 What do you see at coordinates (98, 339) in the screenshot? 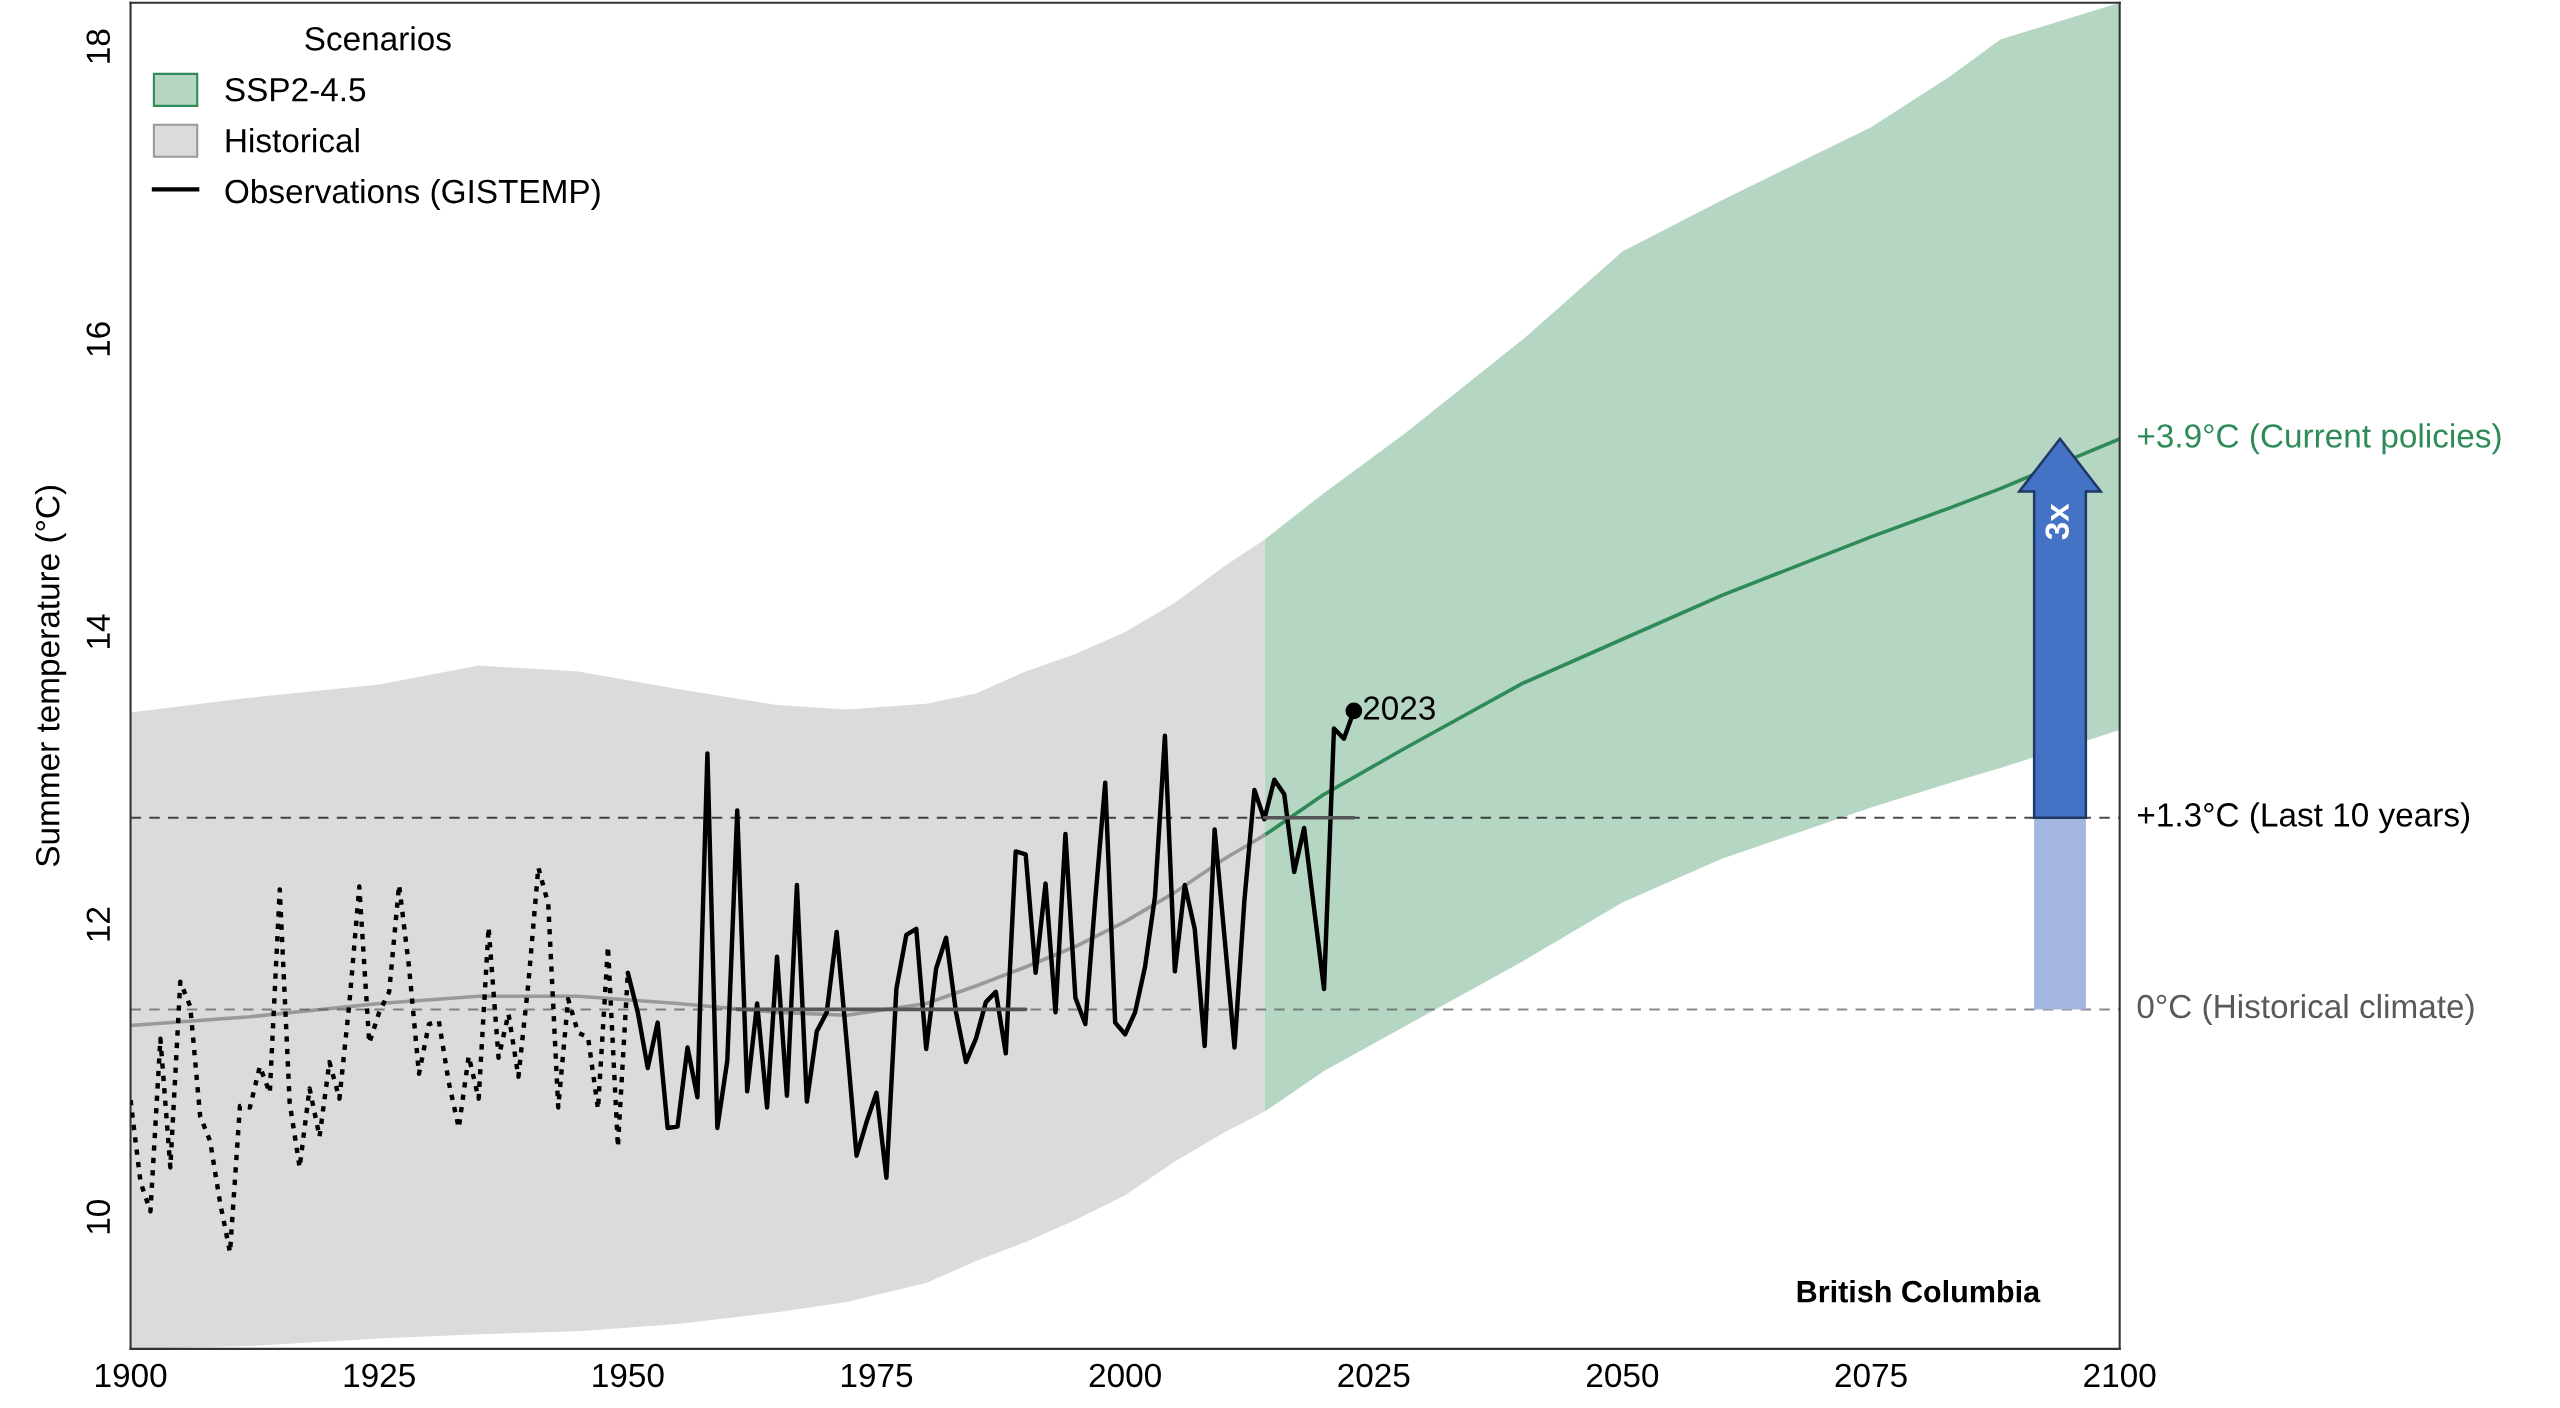
I see `y-tick-label: 16` at bounding box center [98, 339].